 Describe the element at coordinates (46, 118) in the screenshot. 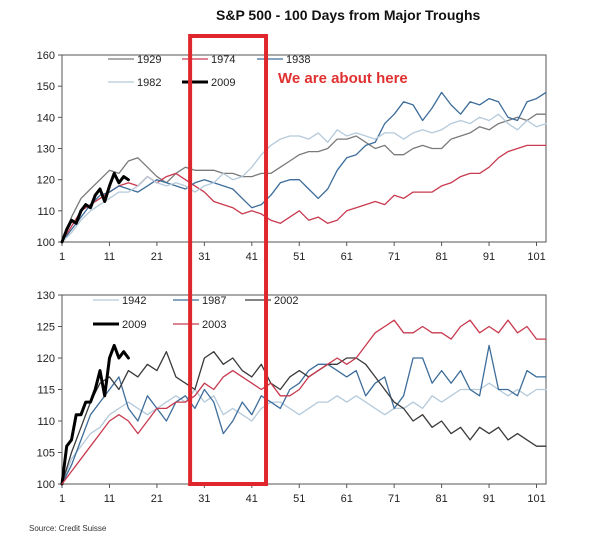

I see `y-tick-label: 140` at that location.